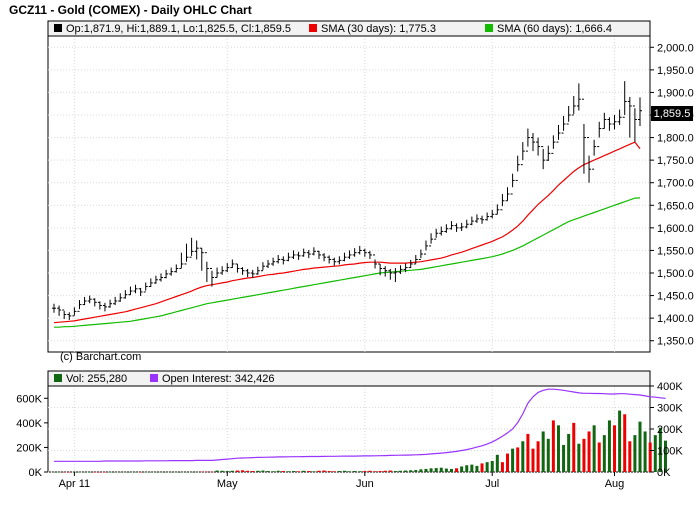  I want to click on price-legend-bg, so click(349, 28).